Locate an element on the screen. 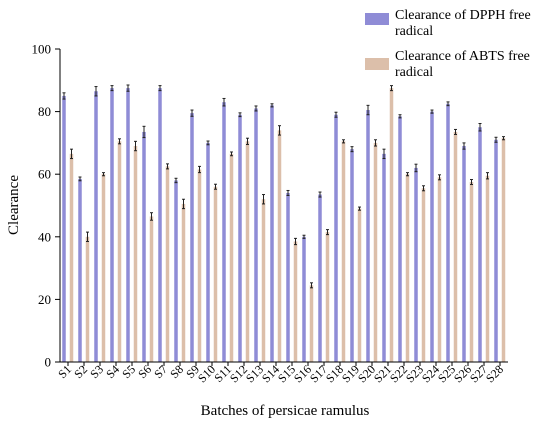 Image resolution: width=550 pixels, height=428 pixels. bar-abts-s24 is located at coordinates (439, 269).